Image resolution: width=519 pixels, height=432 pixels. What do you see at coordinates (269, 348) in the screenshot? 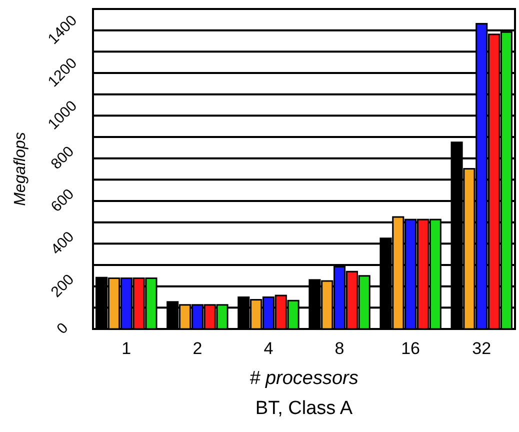
I see `x-tick-label: 4` at bounding box center [269, 348].